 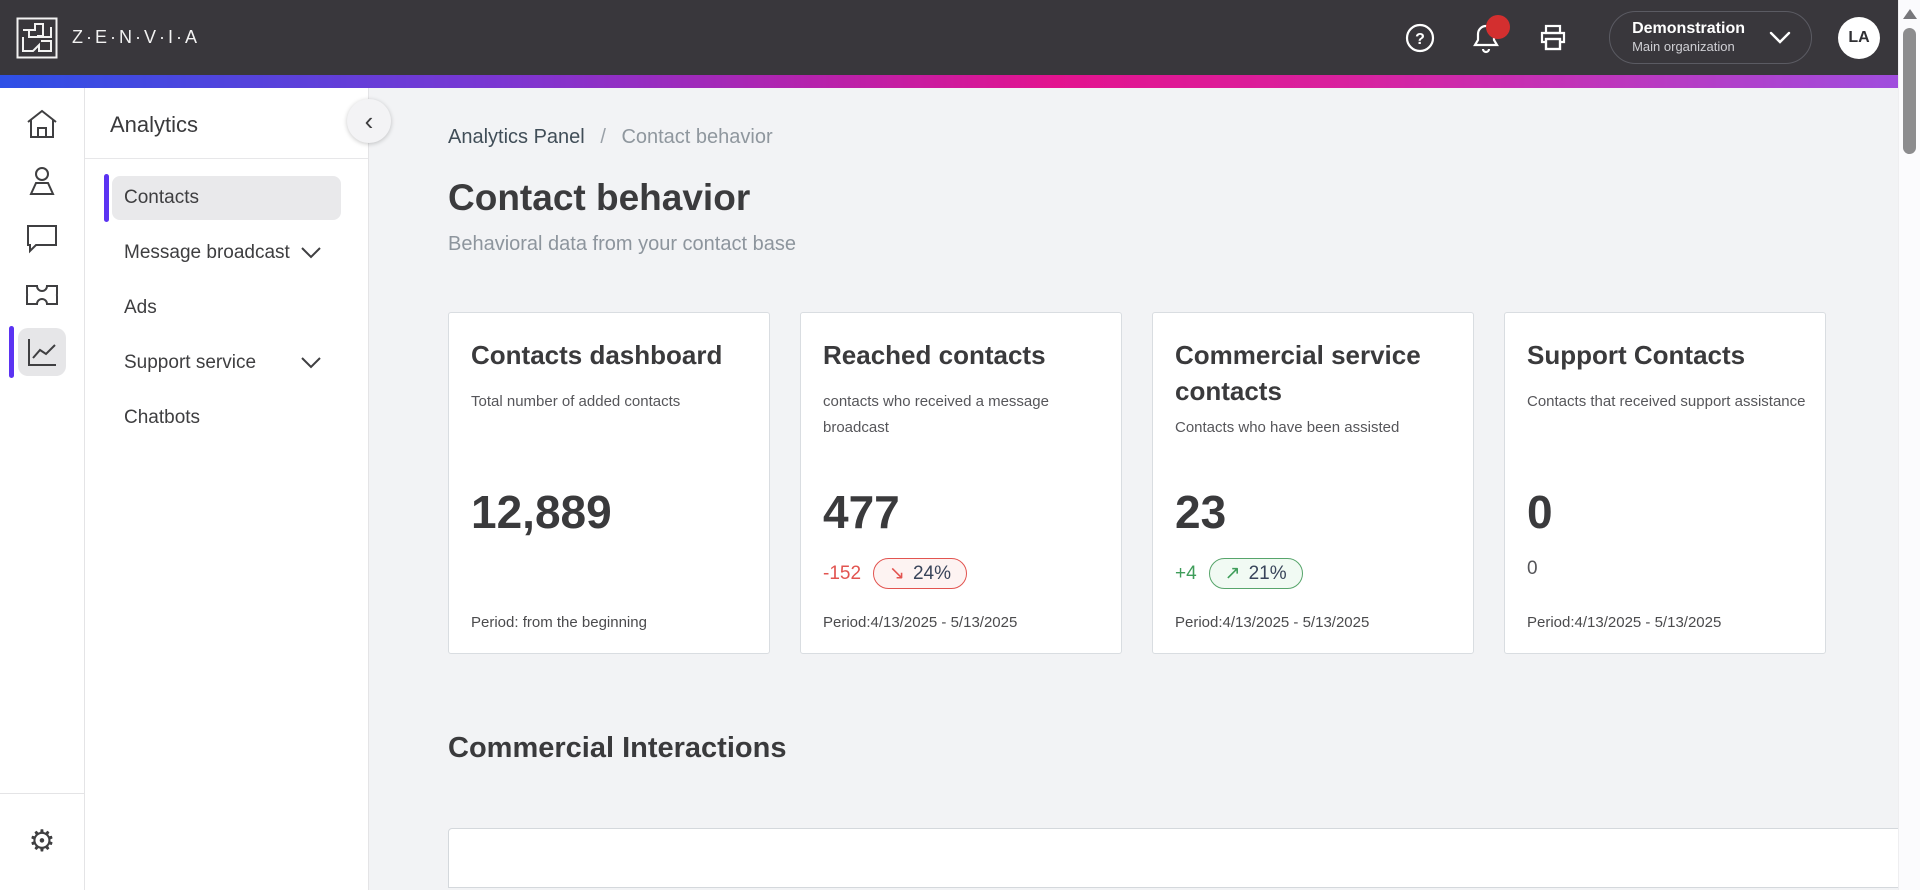 What do you see at coordinates (597, 355) in the screenshot?
I see `card-title: Contacts dashboard` at bounding box center [597, 355].